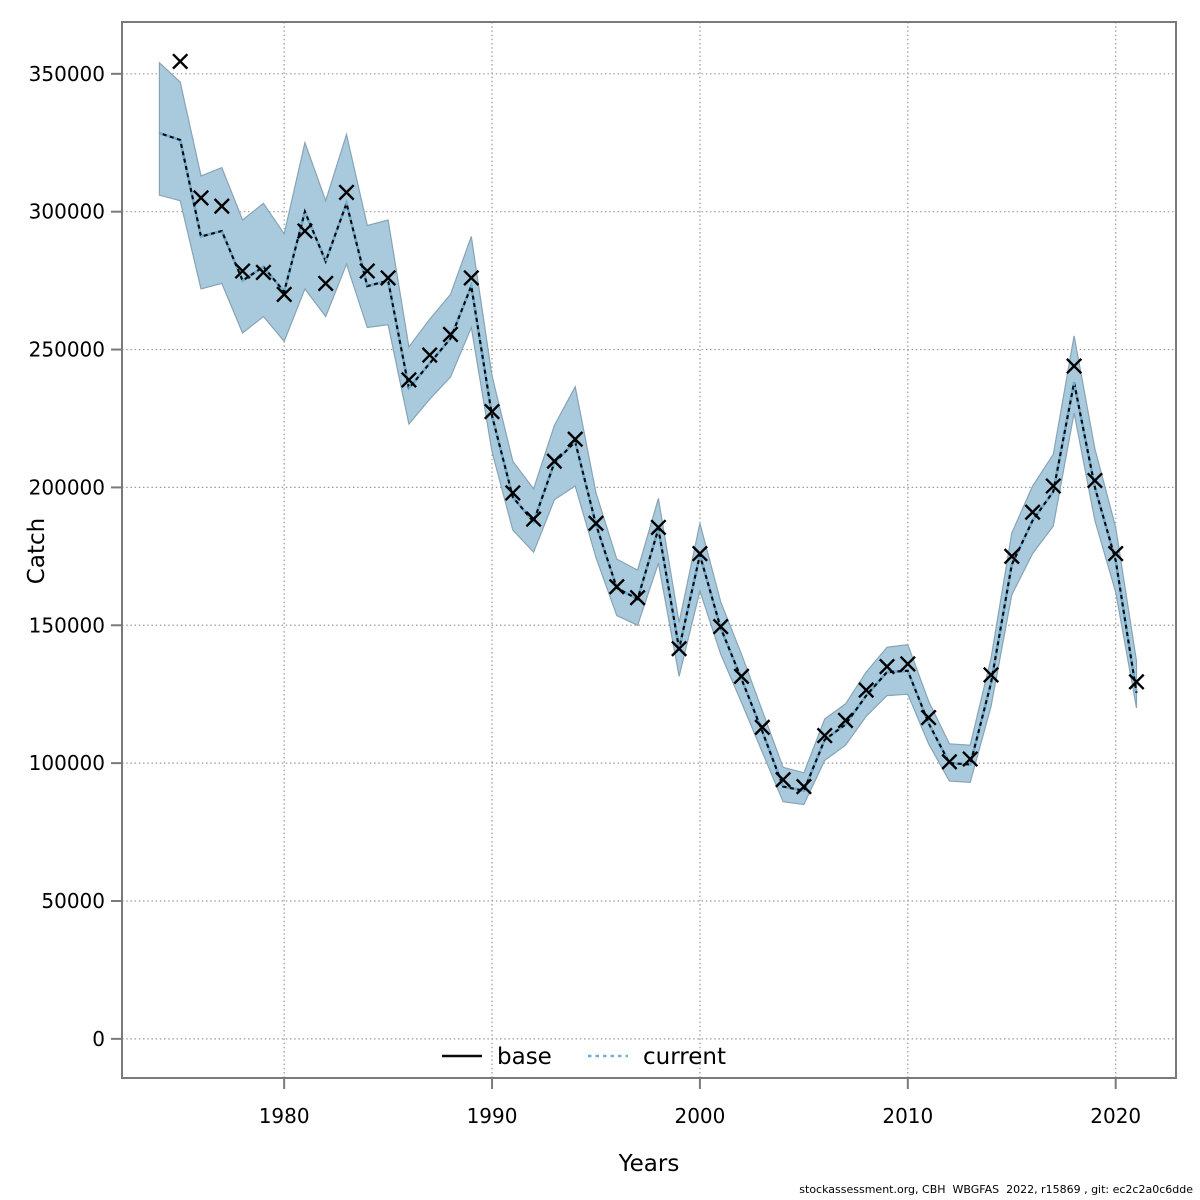  Describe the element at coordinates (37, 551) in the screenshot. I see `y-axis-title: Catch` at that location.